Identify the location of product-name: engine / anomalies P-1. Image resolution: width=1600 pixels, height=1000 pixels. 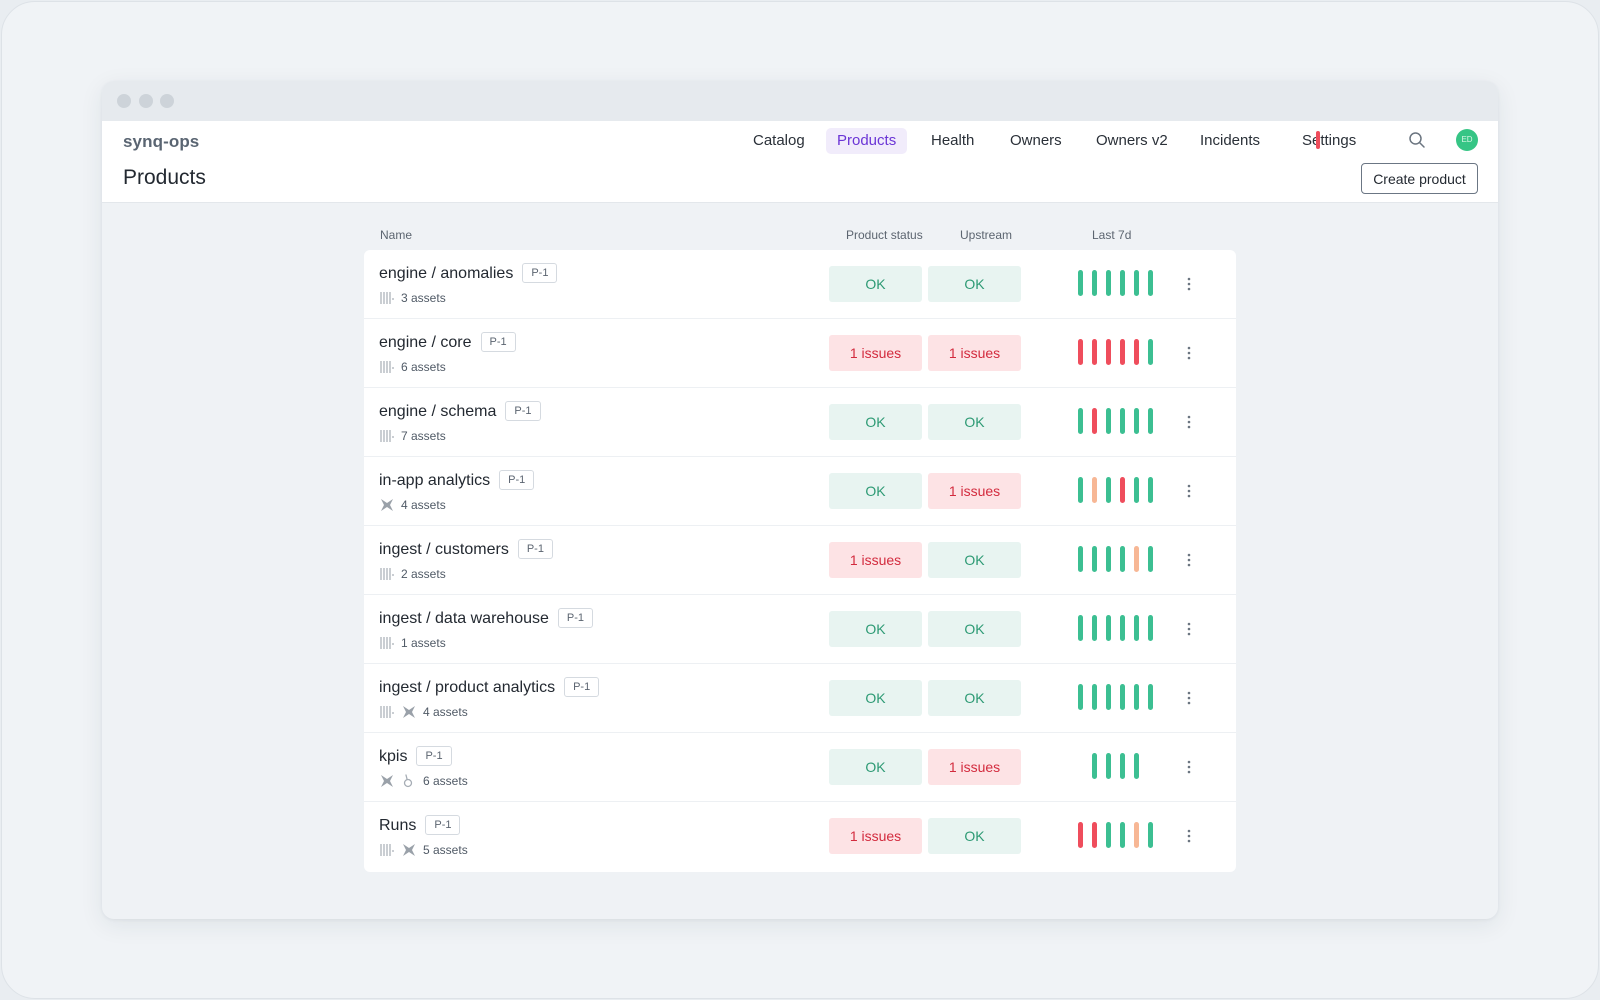
(468, 273).